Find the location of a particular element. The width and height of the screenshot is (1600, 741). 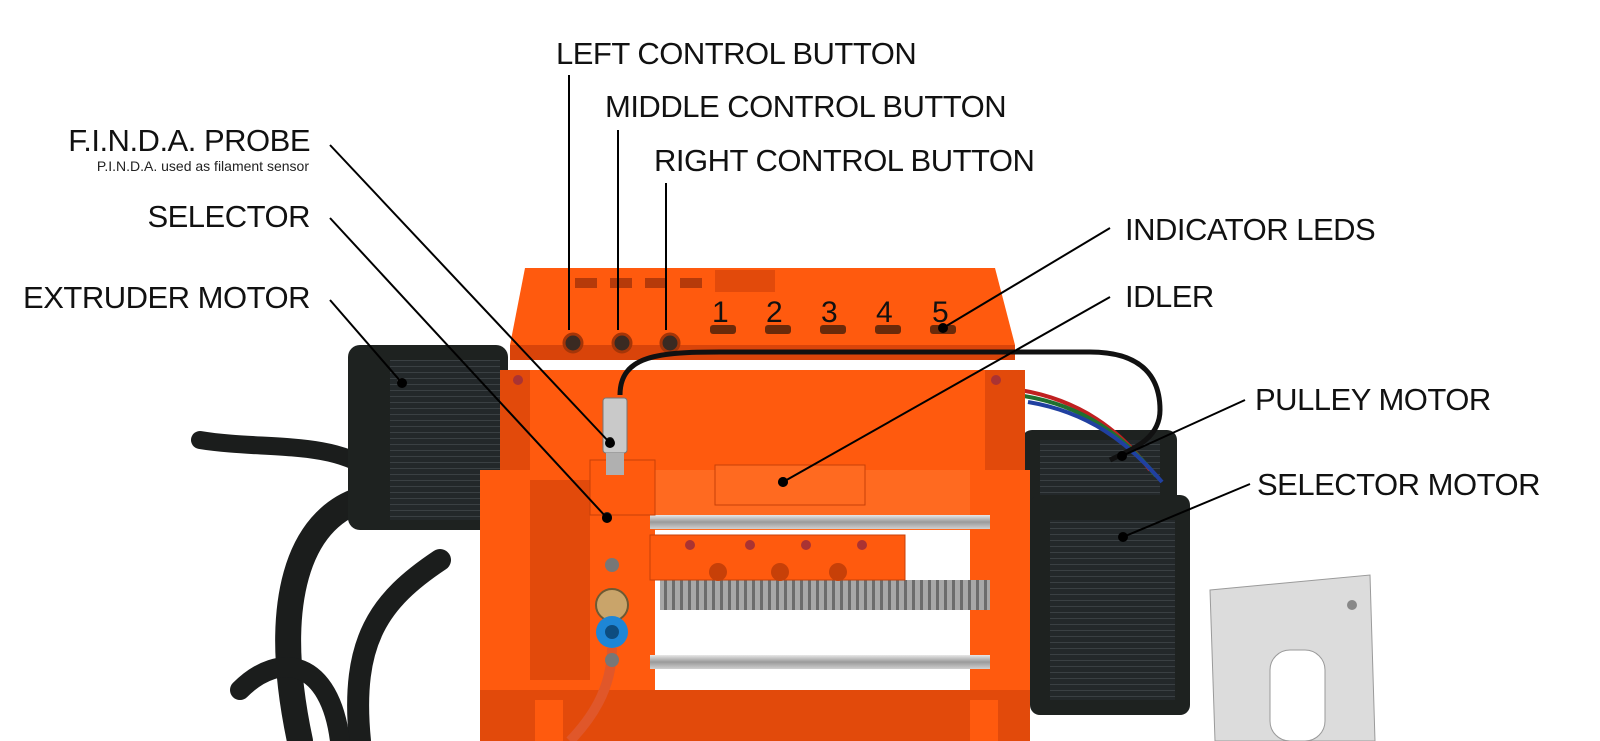

filament-tube-icon is located at coordinates (597, 649).